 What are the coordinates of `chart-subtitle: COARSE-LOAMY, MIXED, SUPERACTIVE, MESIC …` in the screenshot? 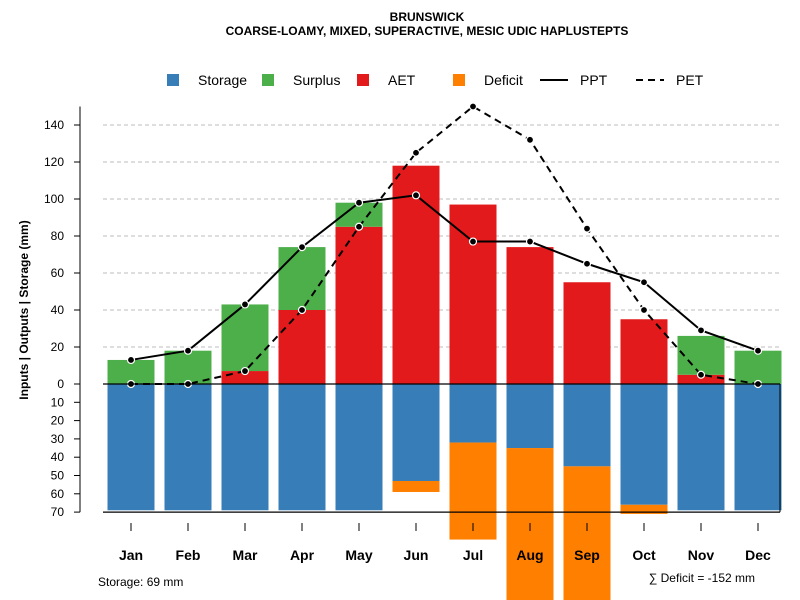 It's located at (427, 31).